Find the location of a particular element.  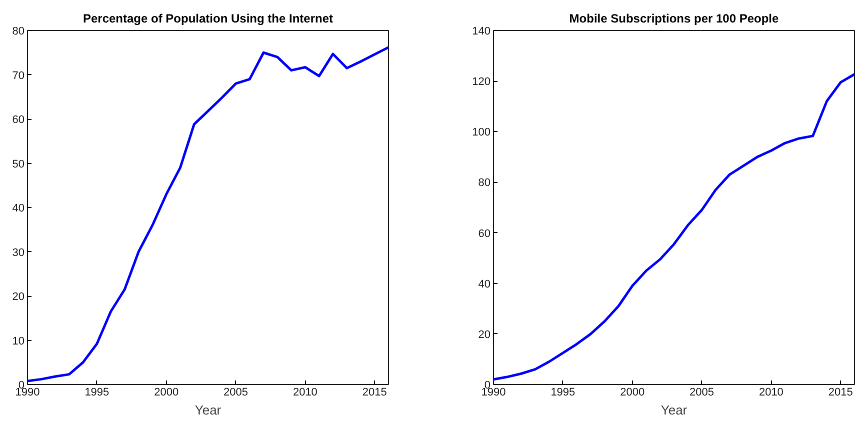

chart-title: Mobile Subscriptions per 100 People is located at coordinates (674, 19).